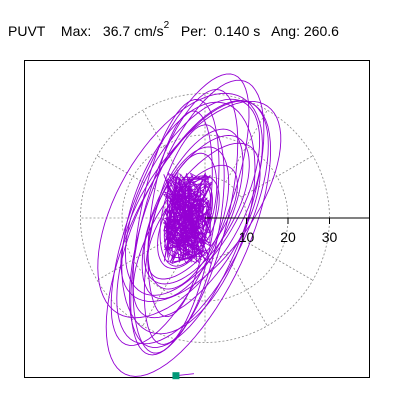  What do you see at coordinates (247, 237) in the screenshot?
I see `x-tick-label: 10` at bounding box center [247, 237].